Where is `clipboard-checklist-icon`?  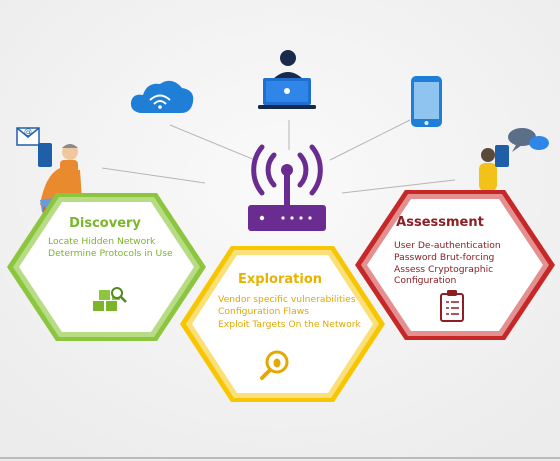 clipboard-checklist-icon is located at coordinates (452, 306).